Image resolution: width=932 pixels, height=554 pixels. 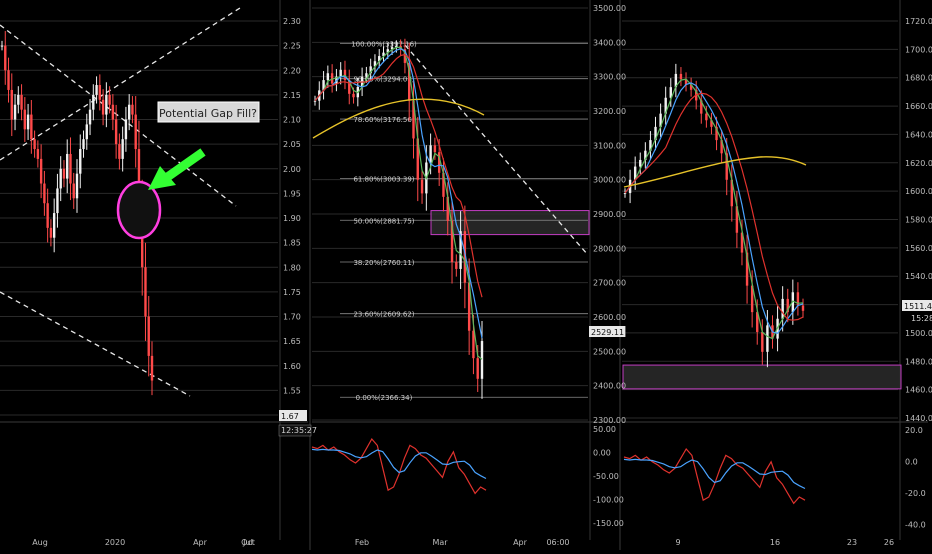 I want to click on x-tick-label: 16, so click(x=775, y=542).